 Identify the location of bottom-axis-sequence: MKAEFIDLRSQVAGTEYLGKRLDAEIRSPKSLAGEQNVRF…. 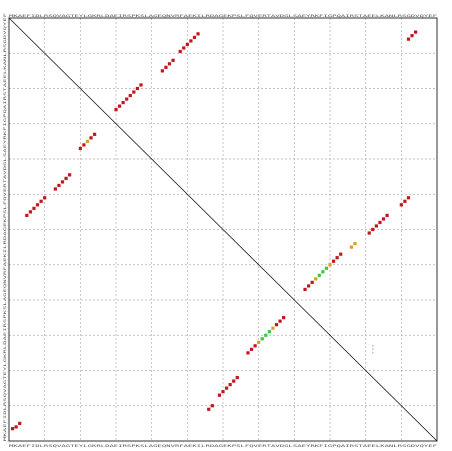
(223, 446).